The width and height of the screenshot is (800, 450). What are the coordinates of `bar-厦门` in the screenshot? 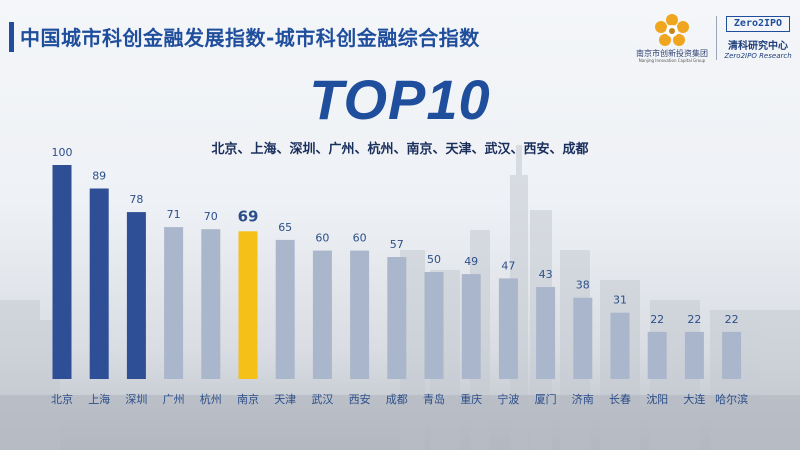 It's located at (546, 333).